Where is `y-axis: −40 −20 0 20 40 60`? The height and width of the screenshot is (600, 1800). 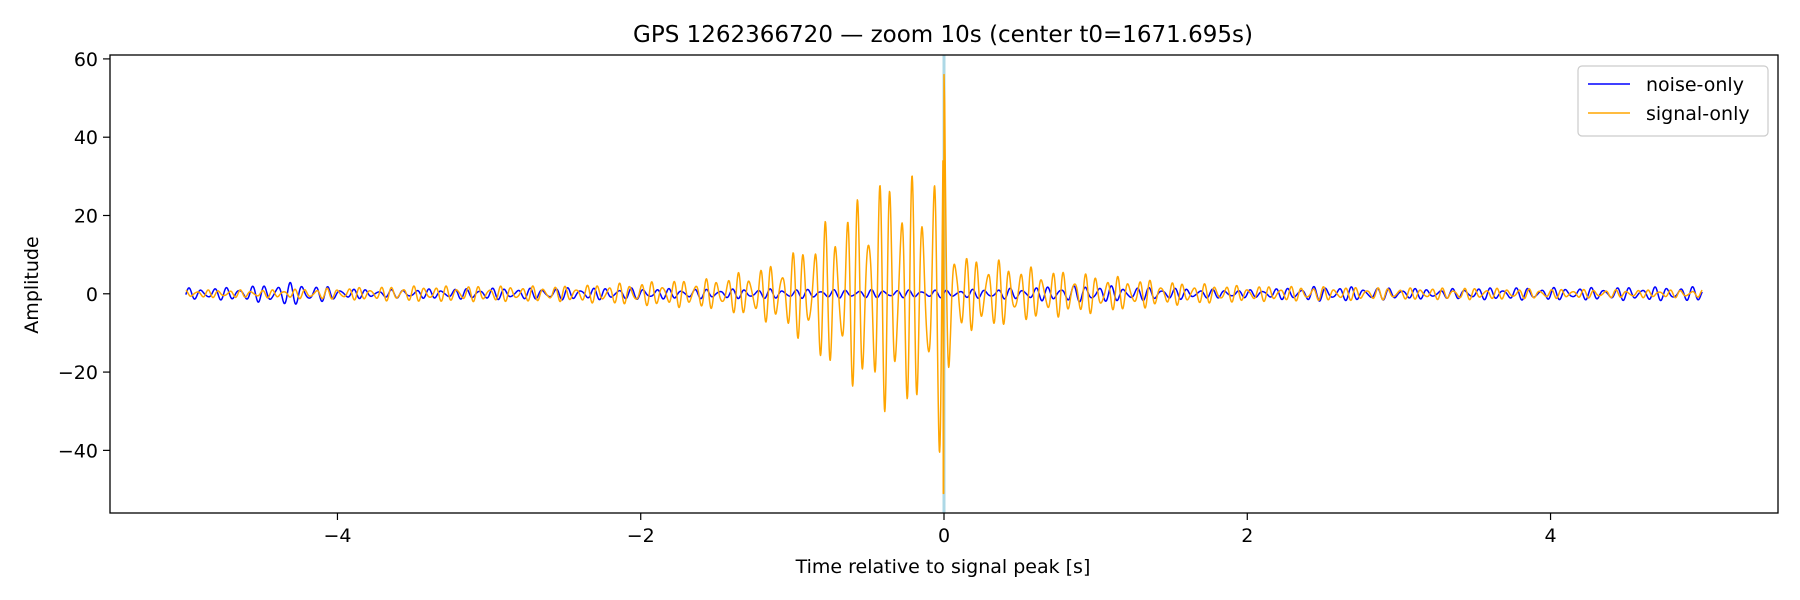 y-axis: −40 −20 0 20 40 60 is located at coordinates (84, 255).